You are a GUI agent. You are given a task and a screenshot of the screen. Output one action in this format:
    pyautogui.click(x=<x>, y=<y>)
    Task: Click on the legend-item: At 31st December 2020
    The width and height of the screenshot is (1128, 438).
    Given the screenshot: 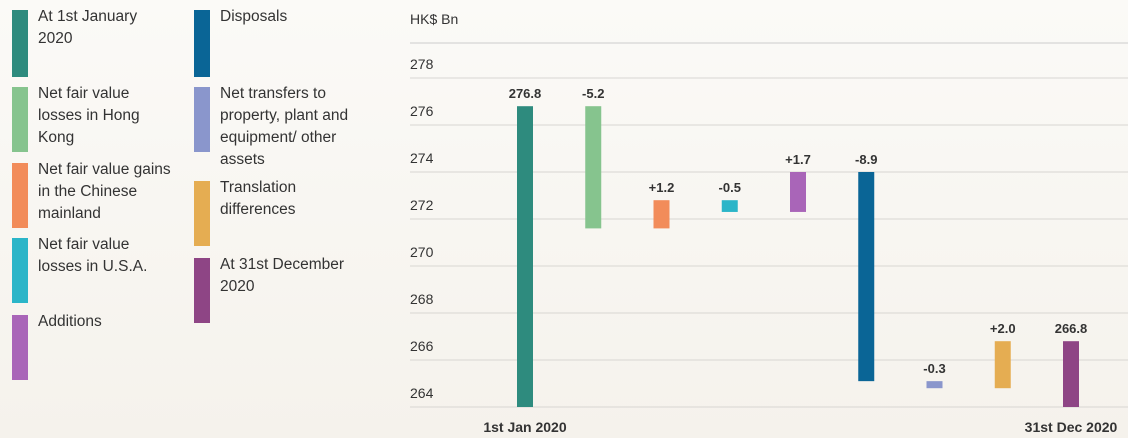 What is the action you would take?
    pyautogui.click(x=275, y=289)
    